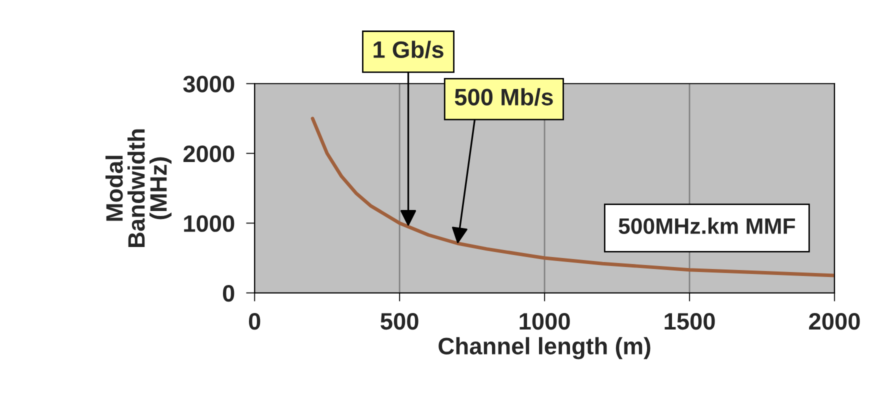 Image resolution: width=884 pixels, height=404 pixels. What do you see at coordinates (399, 321) in the screenshot?
I see `x-tick-label: 500` at bounding box center [399, 321].